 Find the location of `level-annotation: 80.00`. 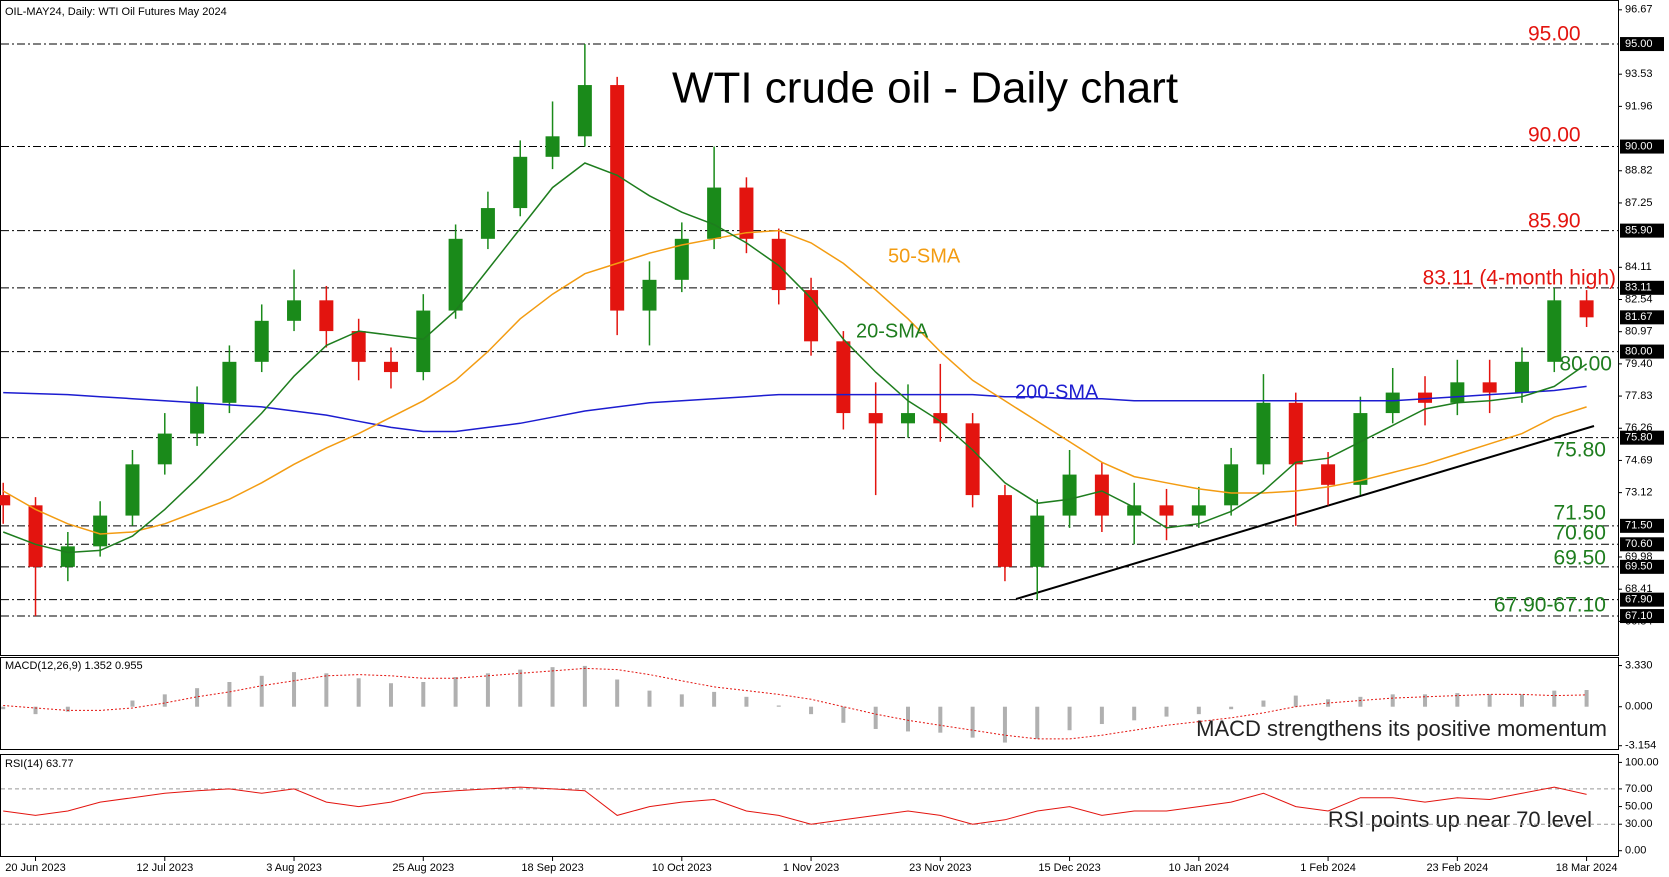

level-annotation: 80.00 is located at coordinates (1585, 364).